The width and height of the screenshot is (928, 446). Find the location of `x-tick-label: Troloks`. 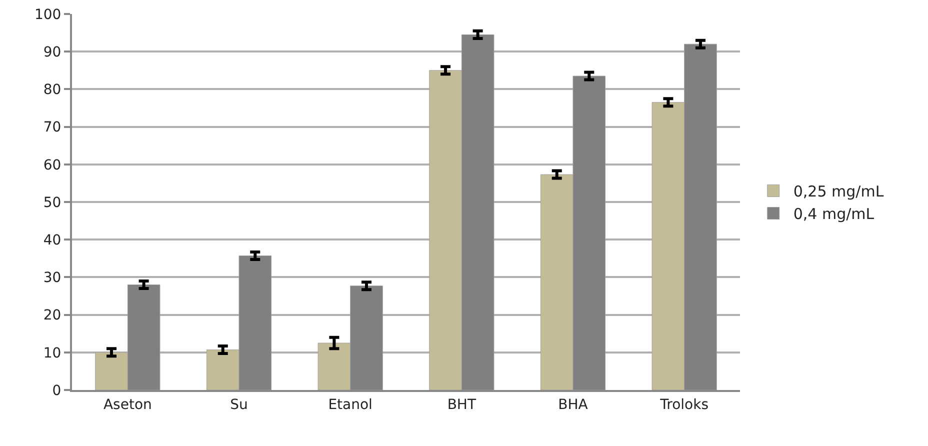

x-tick-label: Troloks is located at coordinates (684, 404).